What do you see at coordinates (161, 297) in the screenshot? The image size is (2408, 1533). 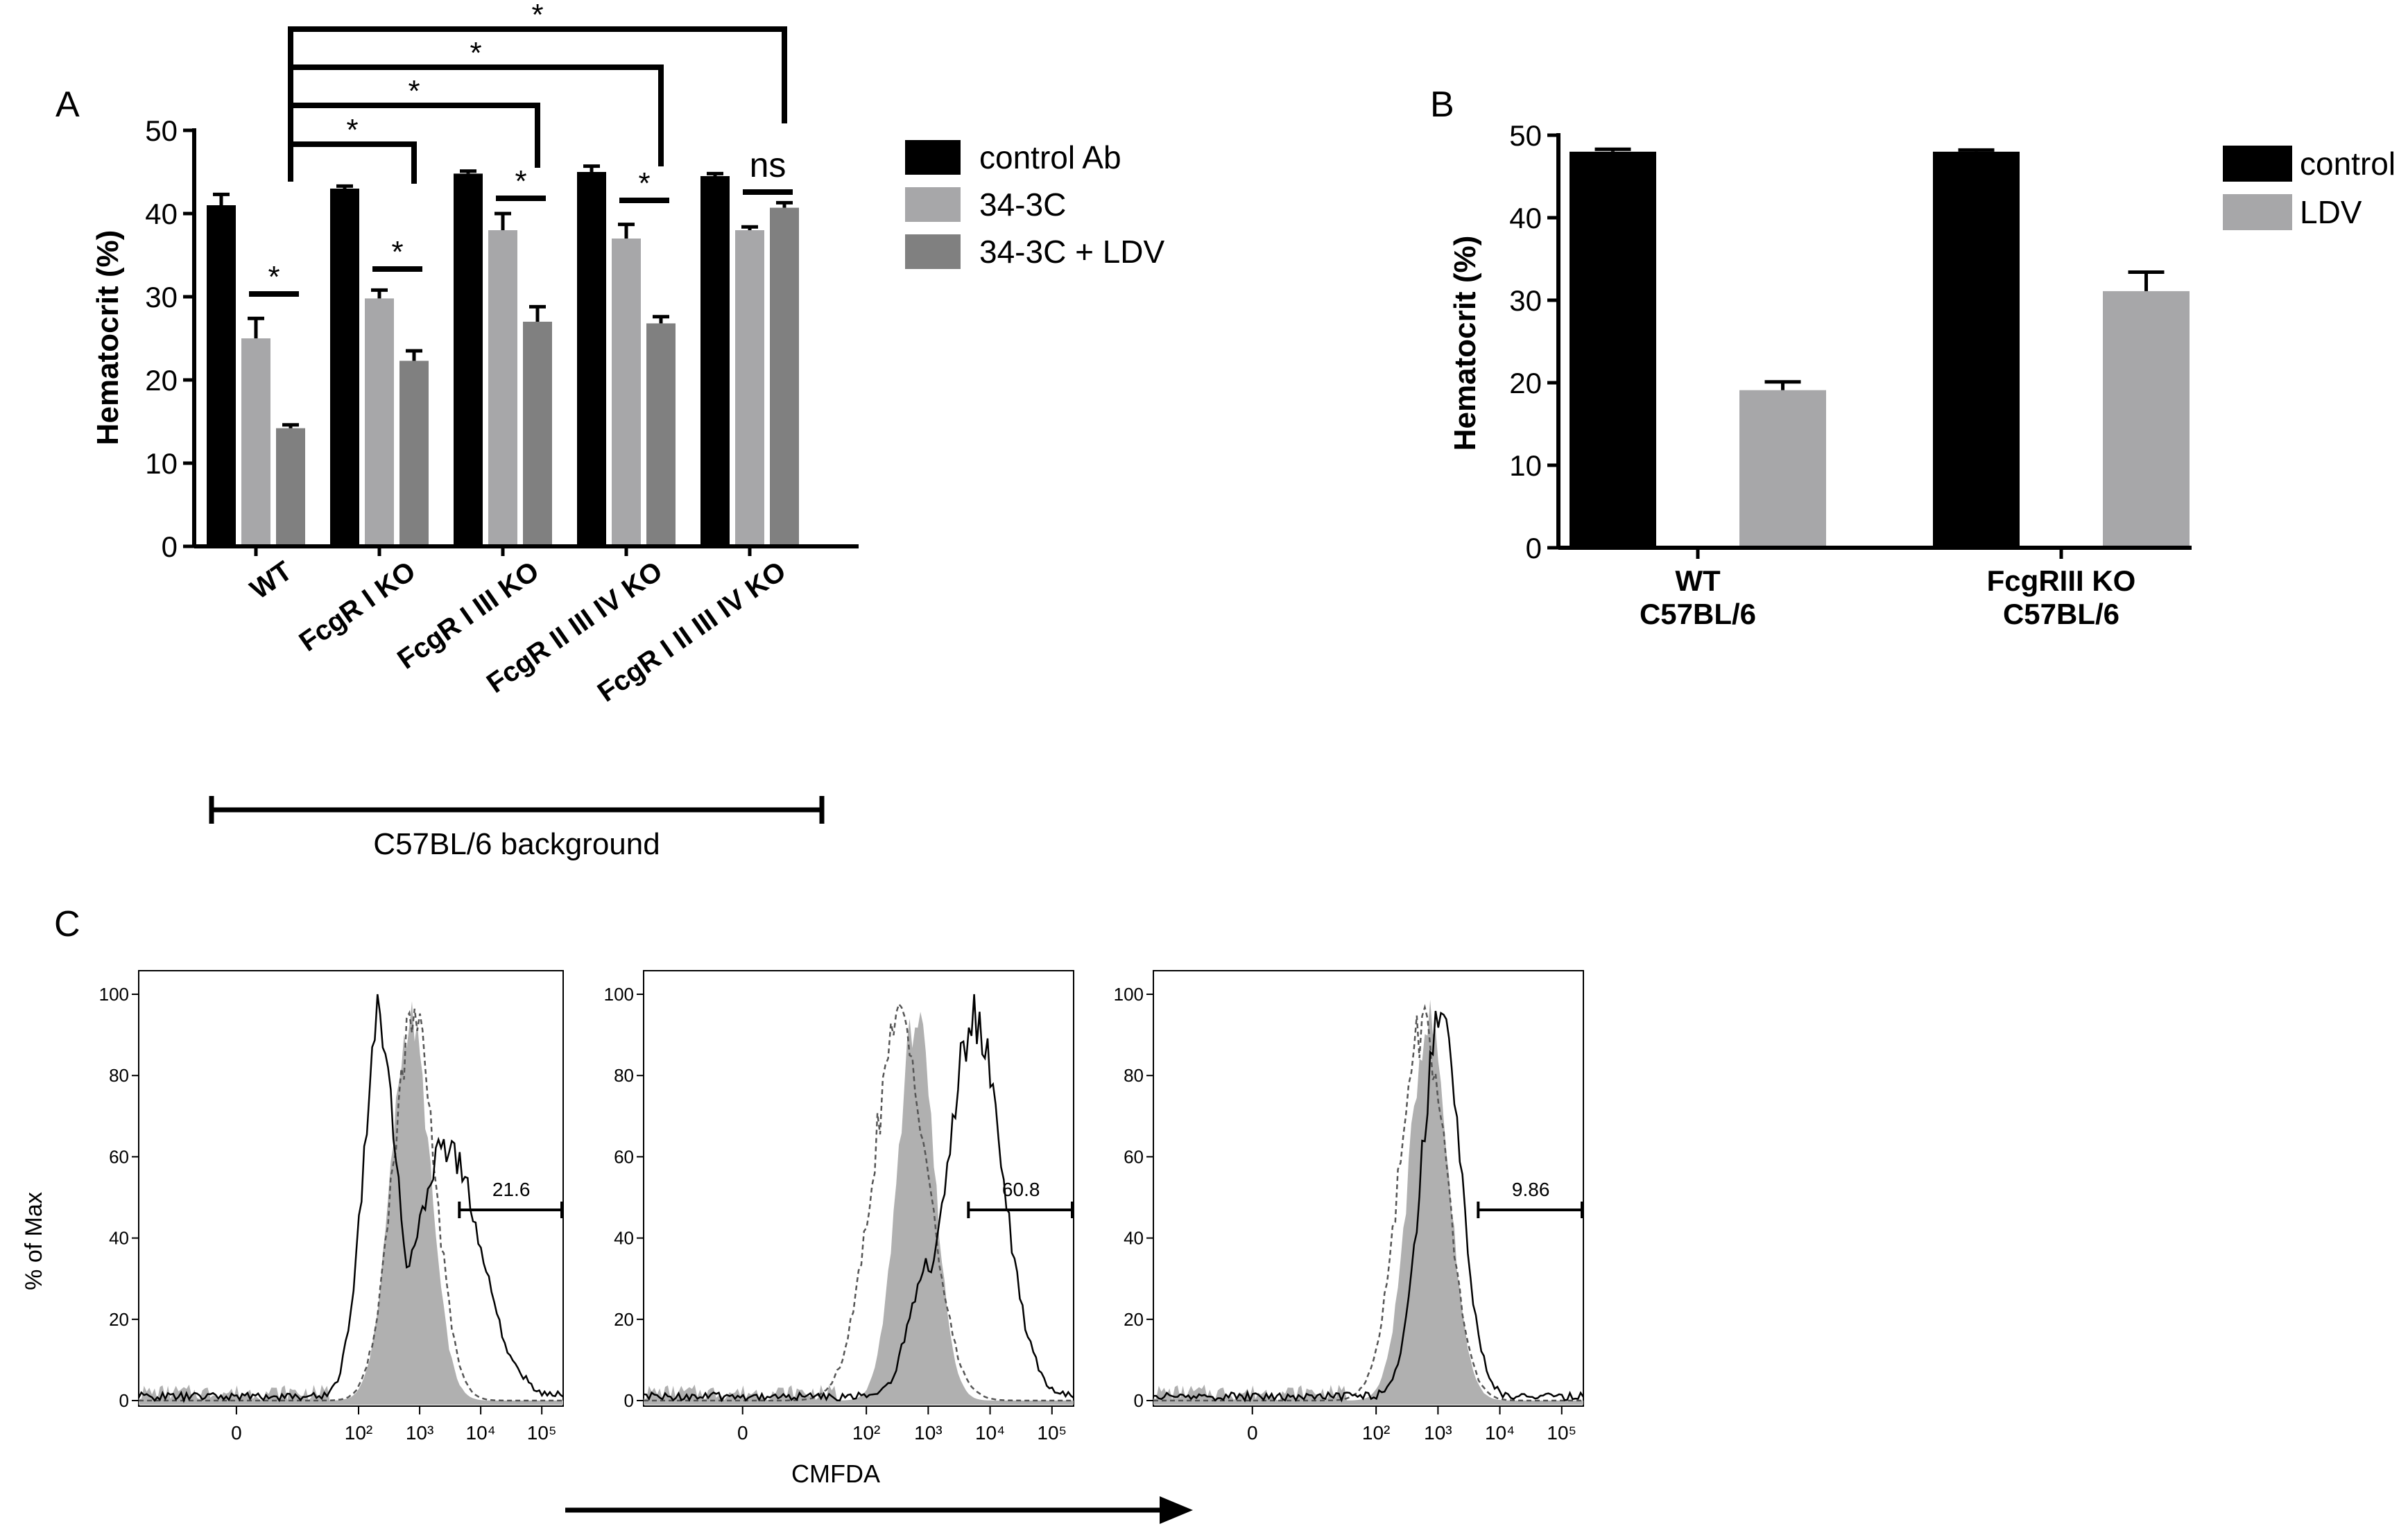 I see `y-tick-label-30: 30` at bounding box center [161, 297].